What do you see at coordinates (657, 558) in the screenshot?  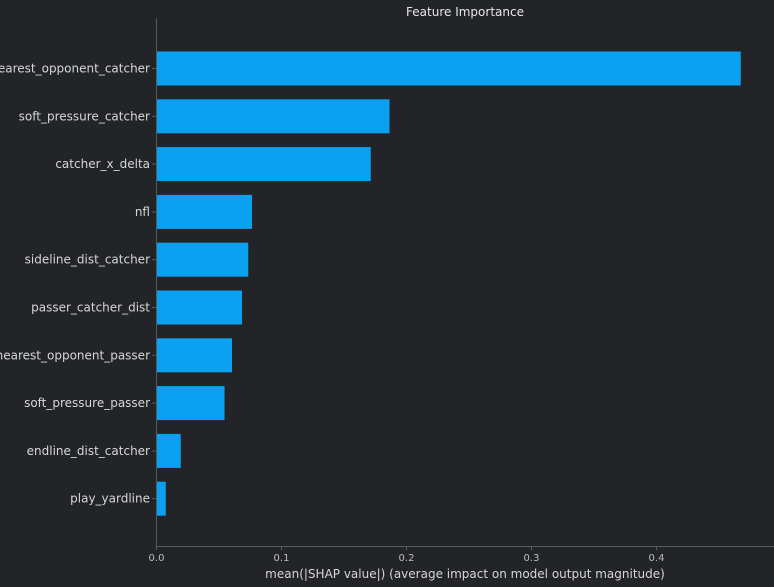 I see `x-tick-label: 0.4` at bounding box center [657, 558].